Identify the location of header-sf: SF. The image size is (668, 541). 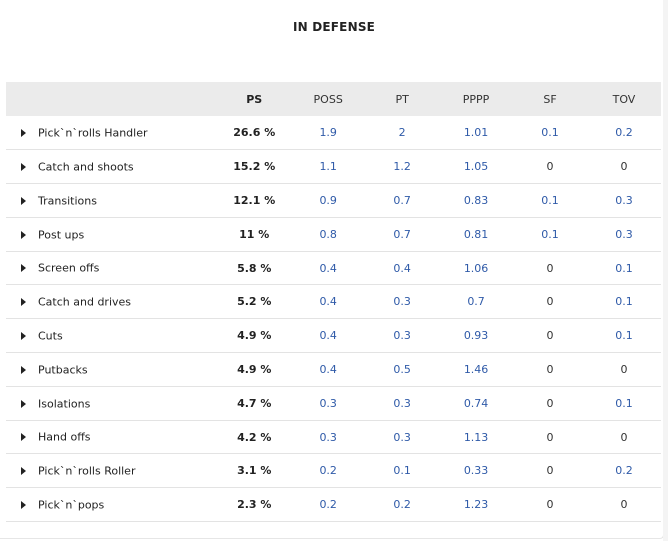
(550, 99).